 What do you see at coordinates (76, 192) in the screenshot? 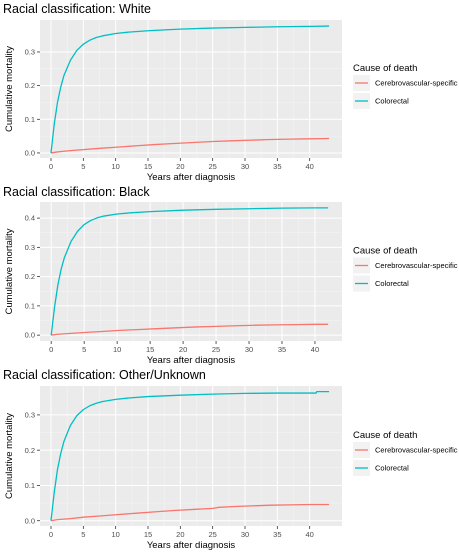
I see `chart-title: Racial classification: Black` at bounding box center [76, 192].